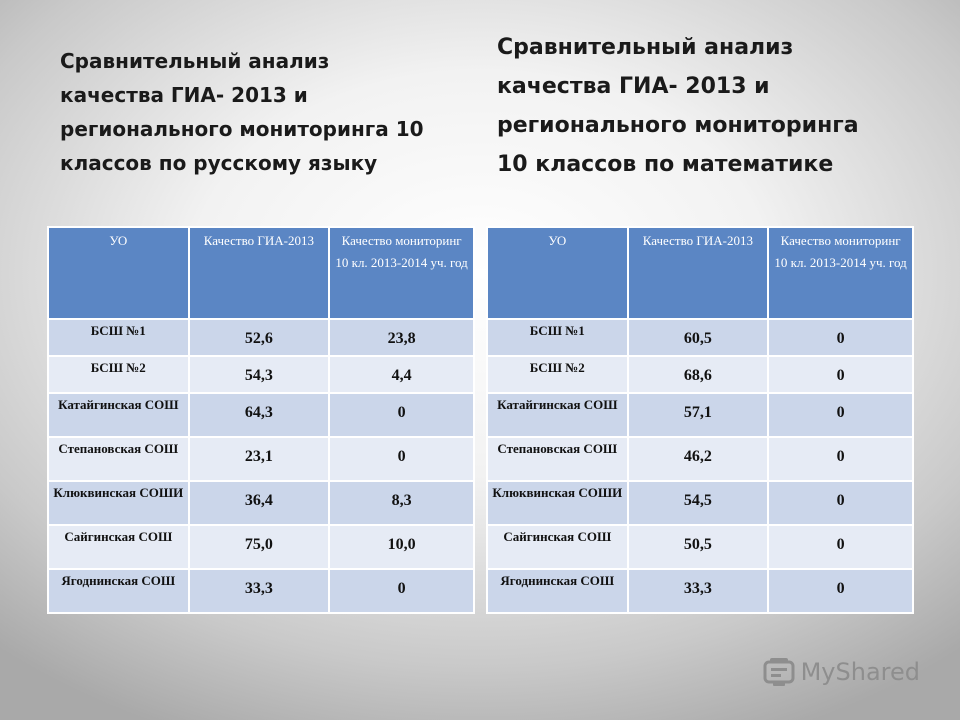 The width and height of the screenshot is (960, 720). I want to click on table-row: Клюквинская СОШИ 54,5 0, so click(700, 503).